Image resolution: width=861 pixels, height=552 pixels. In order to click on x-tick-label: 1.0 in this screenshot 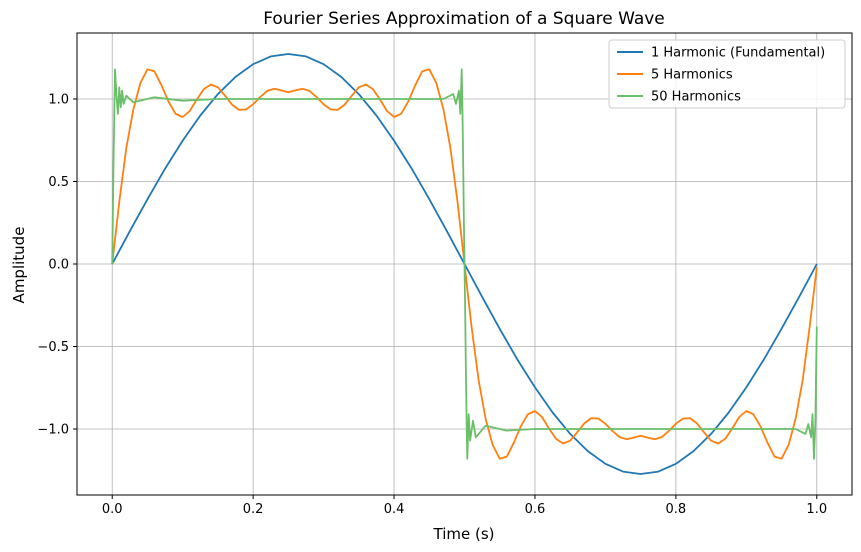, I will do `click(816, 509)`.